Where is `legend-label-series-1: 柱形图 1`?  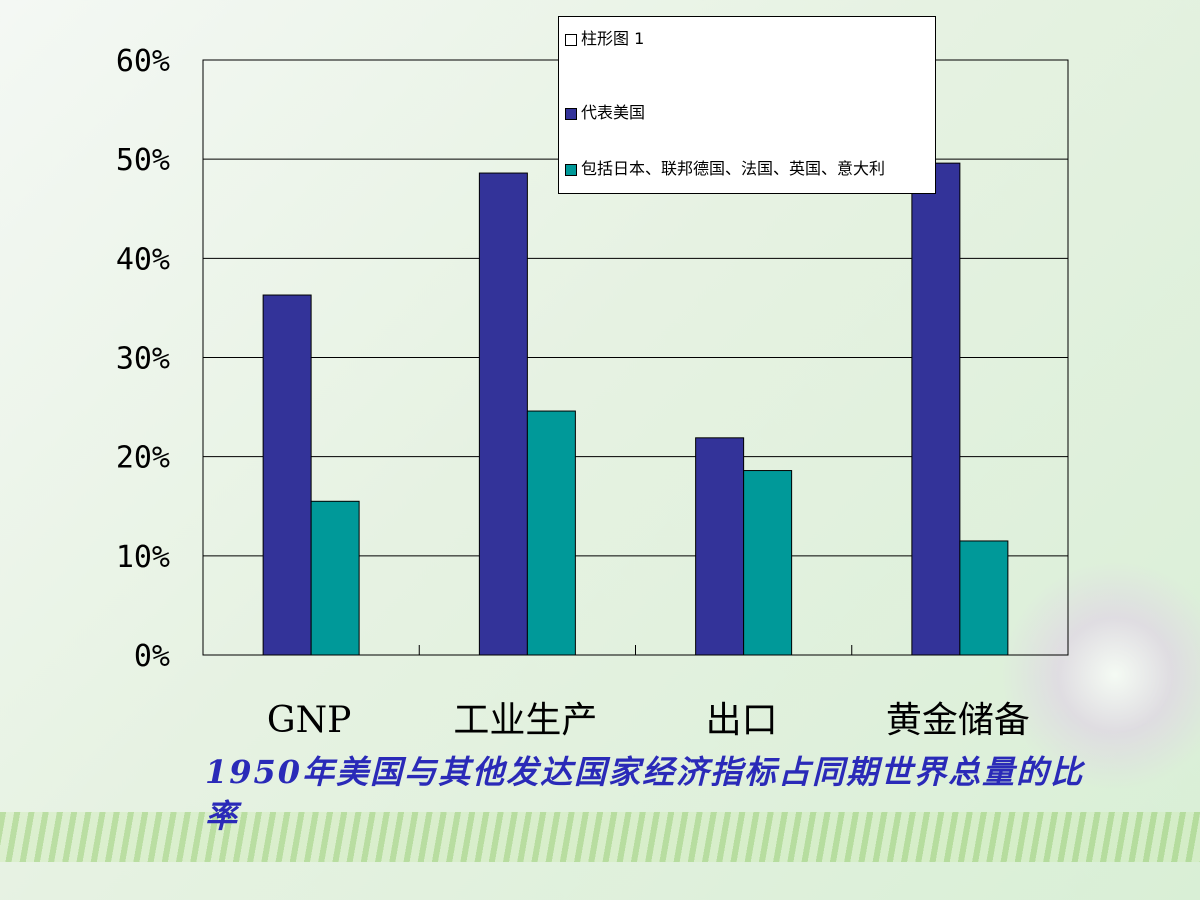 legend-label-series-1: 柱形图 1 is located at coordinates (613, 38).